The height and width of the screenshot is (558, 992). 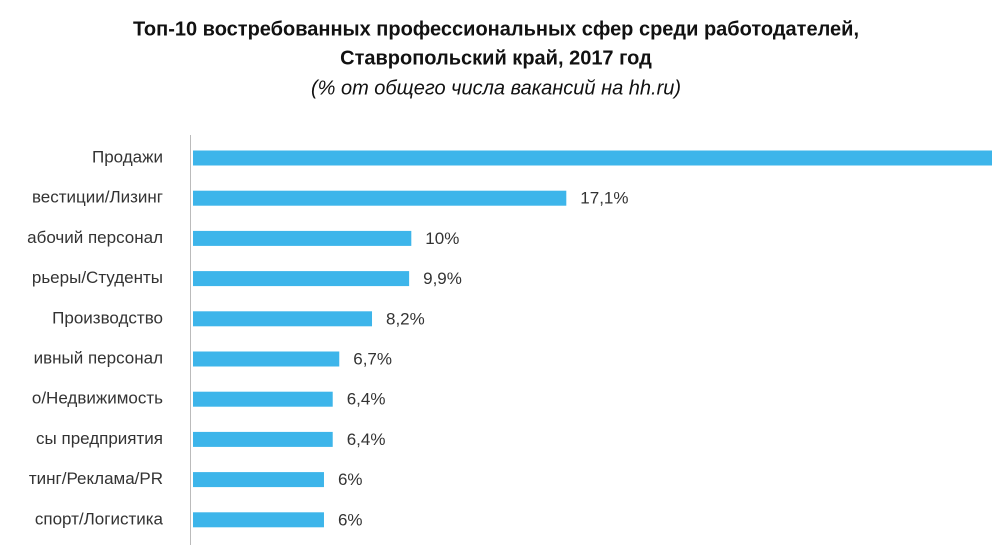 What do you see at coordinates (442, 238) in the screenshot?
I see `data-label: 10%` at bounding box center [442, 238].